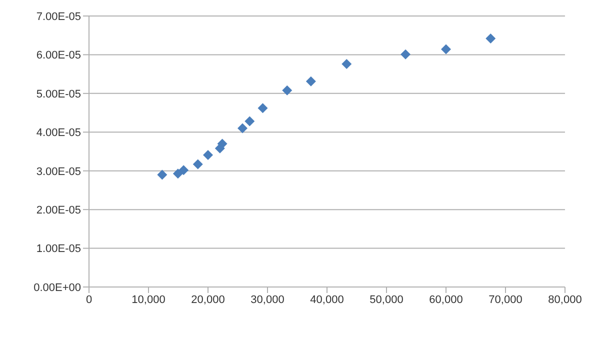 The height and width of the screenshot is (343, 612). I want to click on y-tick-label: 0.00E+00, so click(57, 288).